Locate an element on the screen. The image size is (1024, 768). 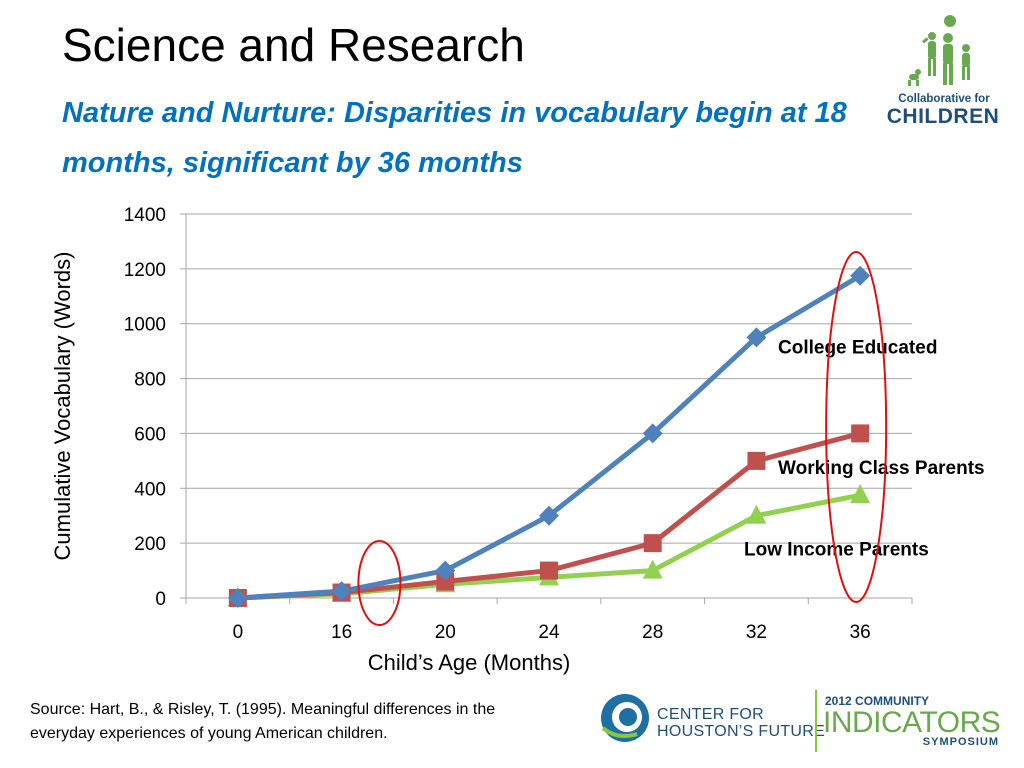
houston-swirl-icon is located at coordinates (625, 718).